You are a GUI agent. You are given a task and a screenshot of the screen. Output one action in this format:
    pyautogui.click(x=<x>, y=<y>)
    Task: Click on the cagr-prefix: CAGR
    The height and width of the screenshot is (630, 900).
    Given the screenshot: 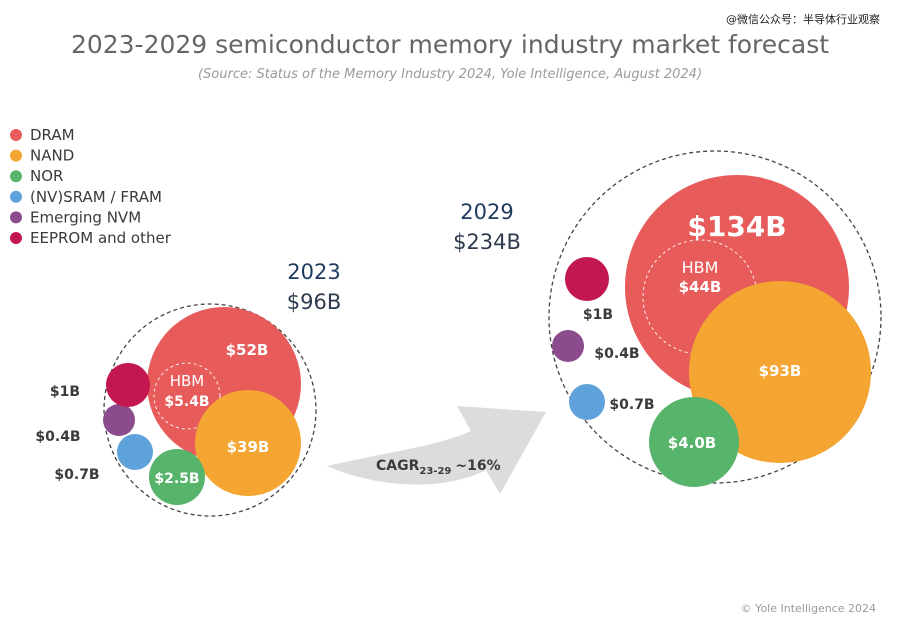 What is the action you would take?
    pyautogui.click(x=398, y=466)
    